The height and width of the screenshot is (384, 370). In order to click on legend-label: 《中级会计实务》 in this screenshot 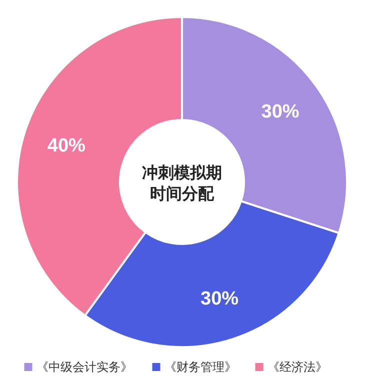, I will do `click(84, 367)`.